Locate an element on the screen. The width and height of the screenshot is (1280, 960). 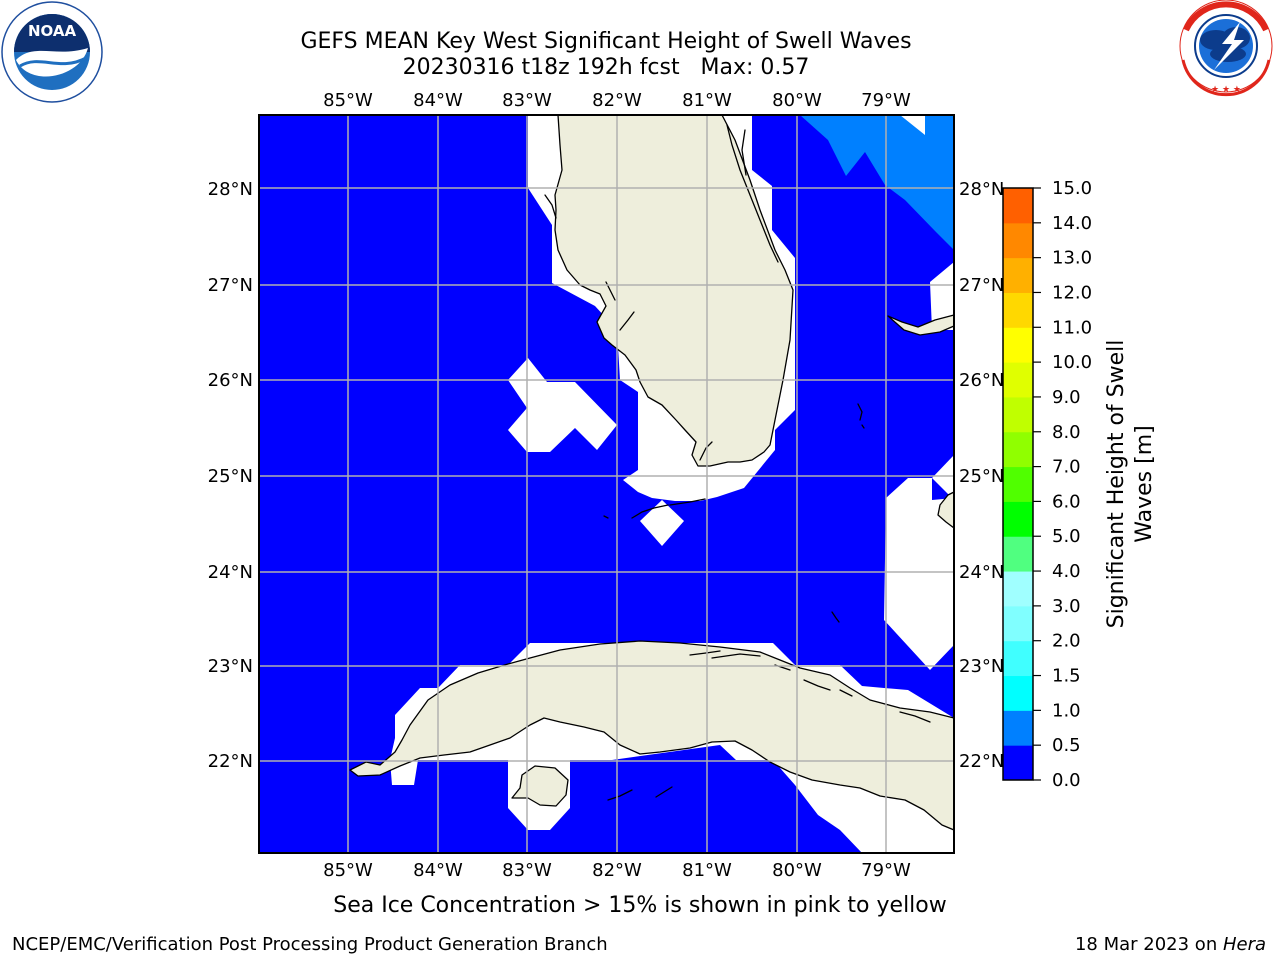
colorbar-tick-label: 8.0 is located at coordinates (1066, 432).